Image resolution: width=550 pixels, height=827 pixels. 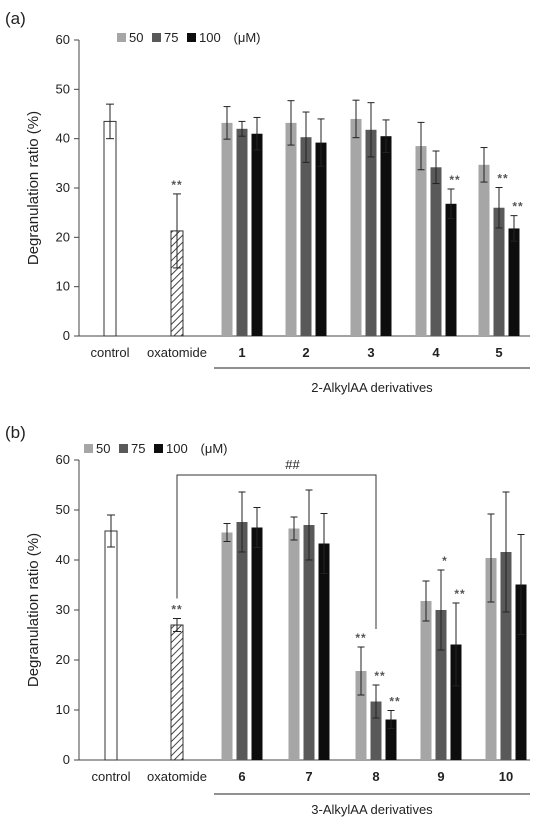 I want to click on significance-5-75: **, so click(x=502, y=179).